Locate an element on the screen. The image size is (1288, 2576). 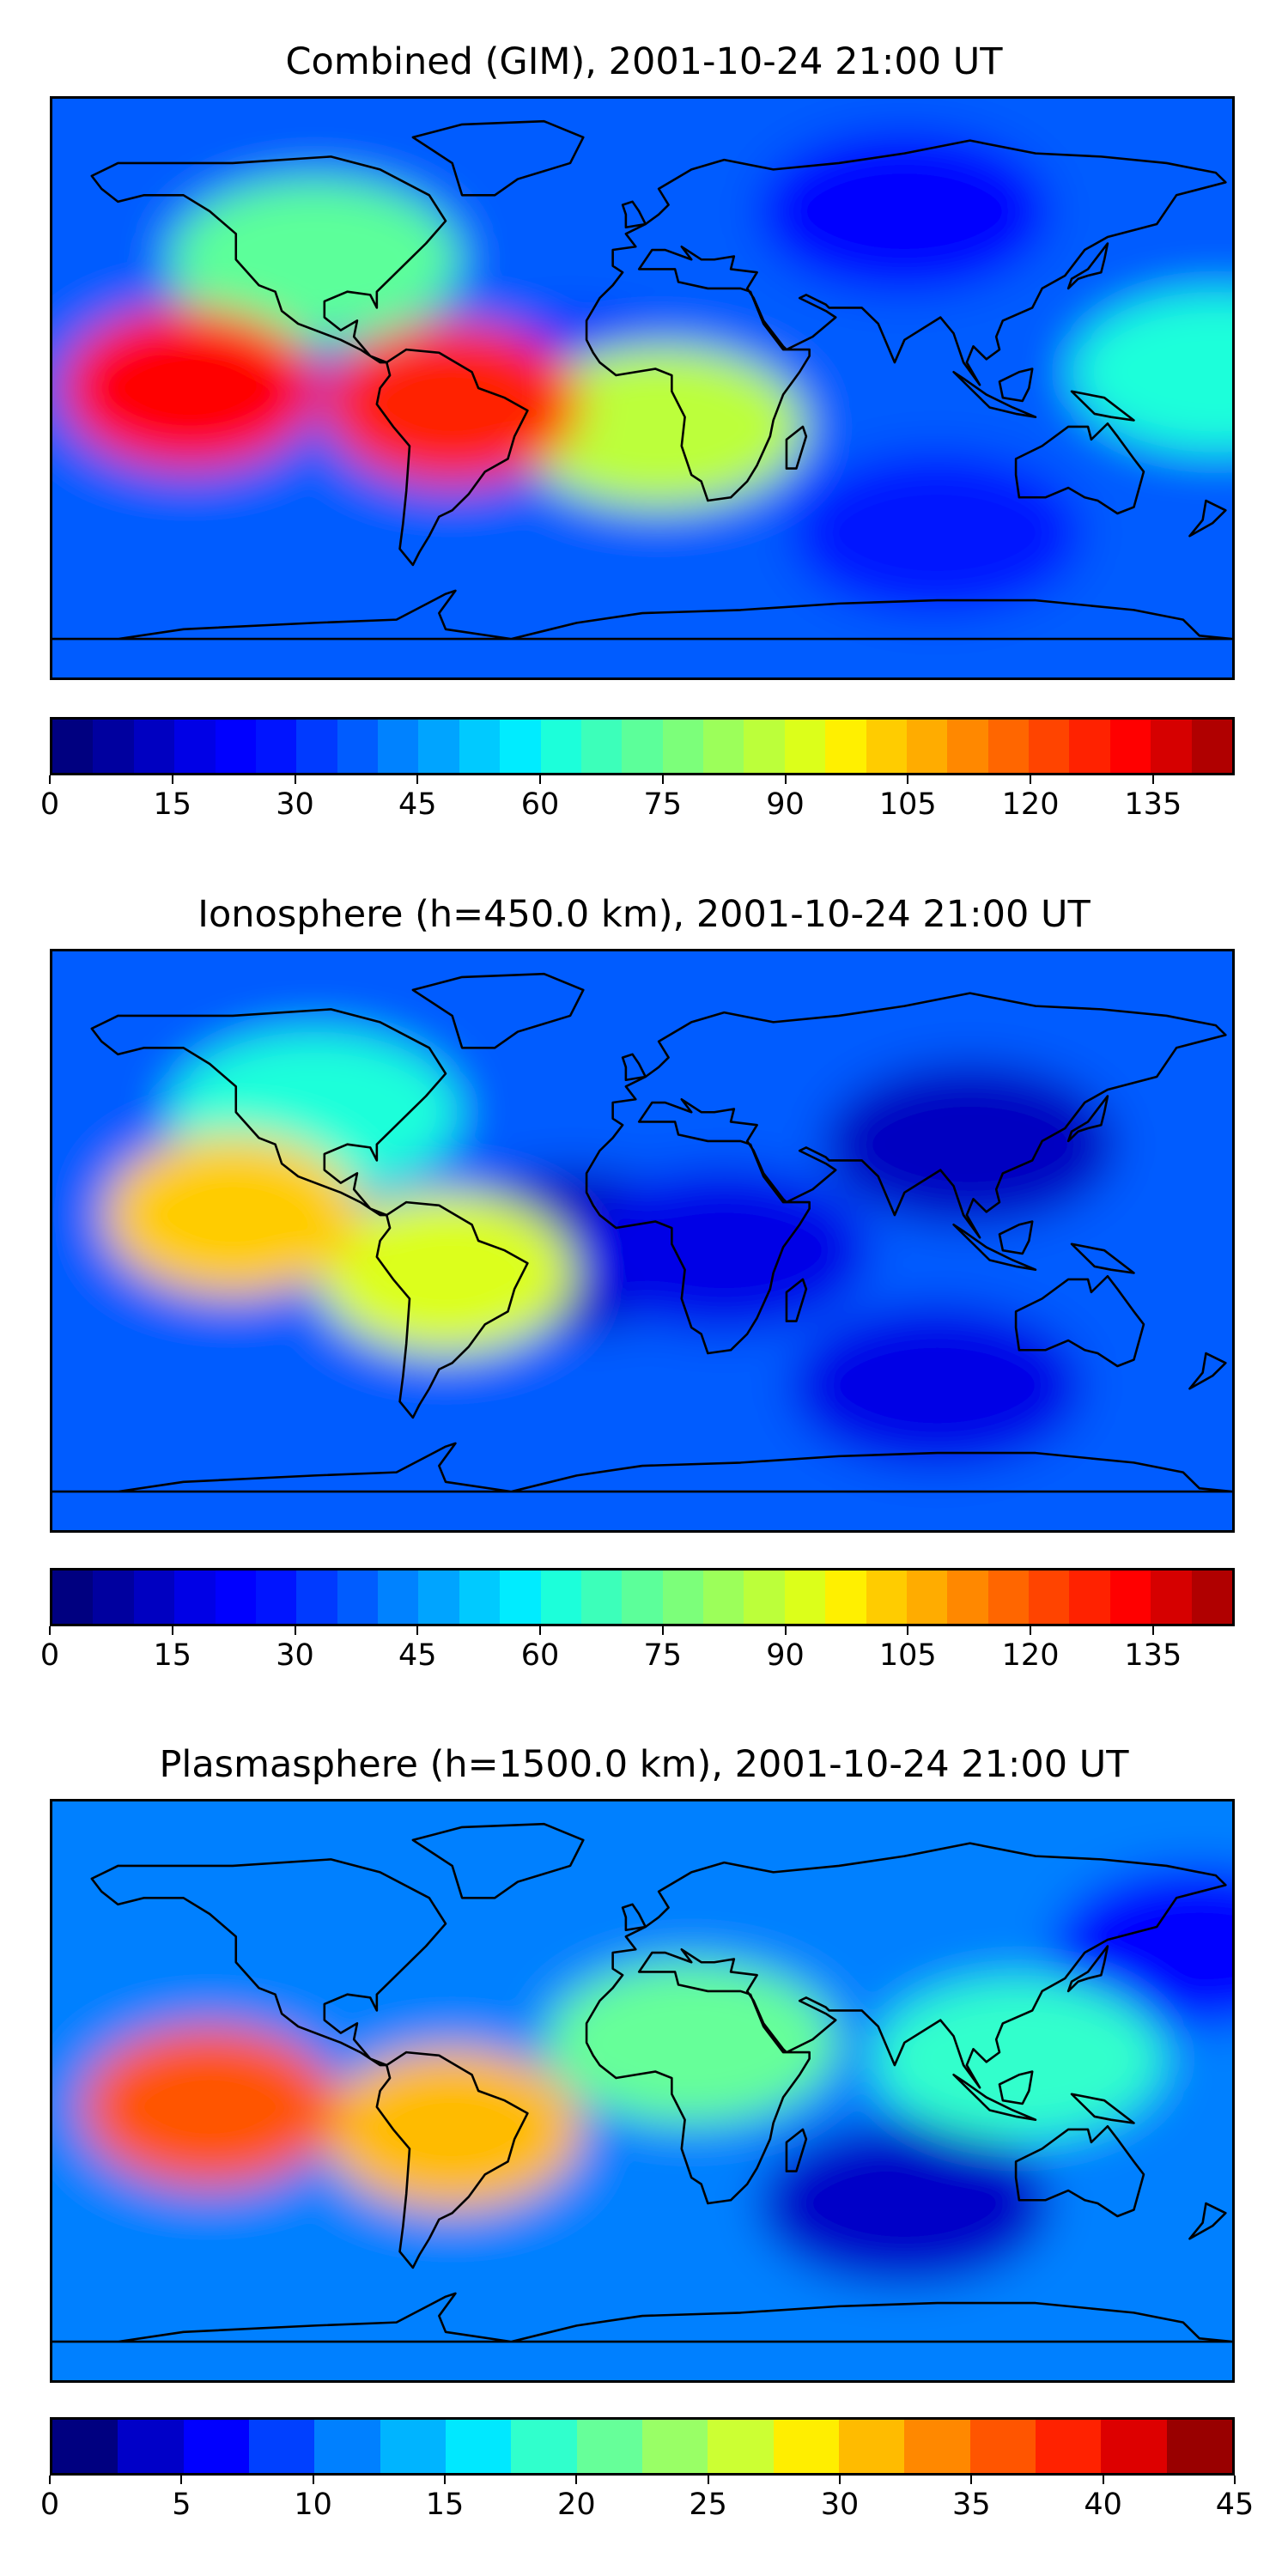
feature-moderate-south-america is located at coordinates (446, 1273).